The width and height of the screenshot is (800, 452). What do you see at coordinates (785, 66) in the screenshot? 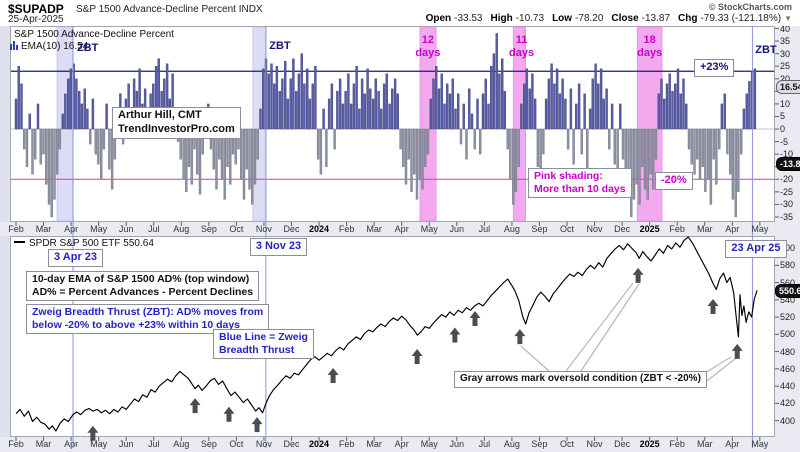
I see `y-tick-label: 25` at bounding box center [785, 66].